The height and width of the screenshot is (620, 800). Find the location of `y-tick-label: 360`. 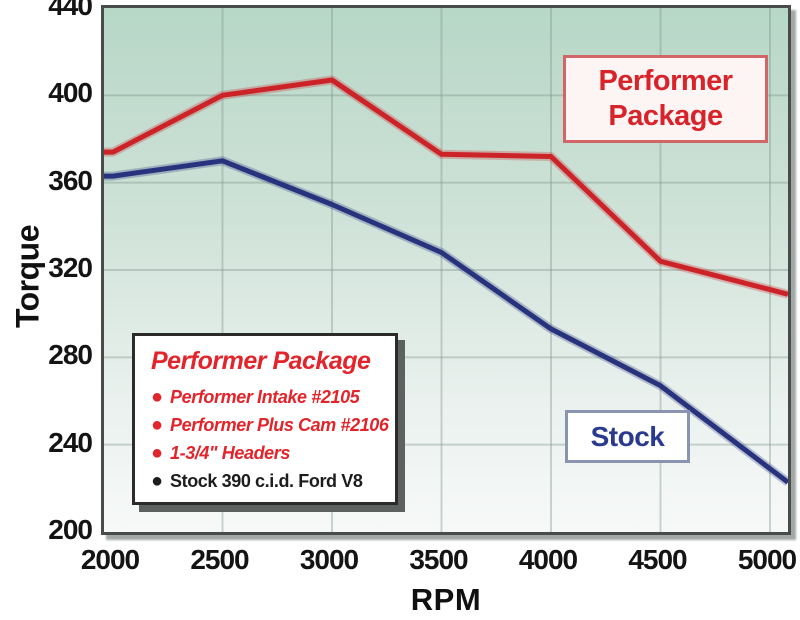

y-tick-label: 360 is located at coordinates (70, 180).